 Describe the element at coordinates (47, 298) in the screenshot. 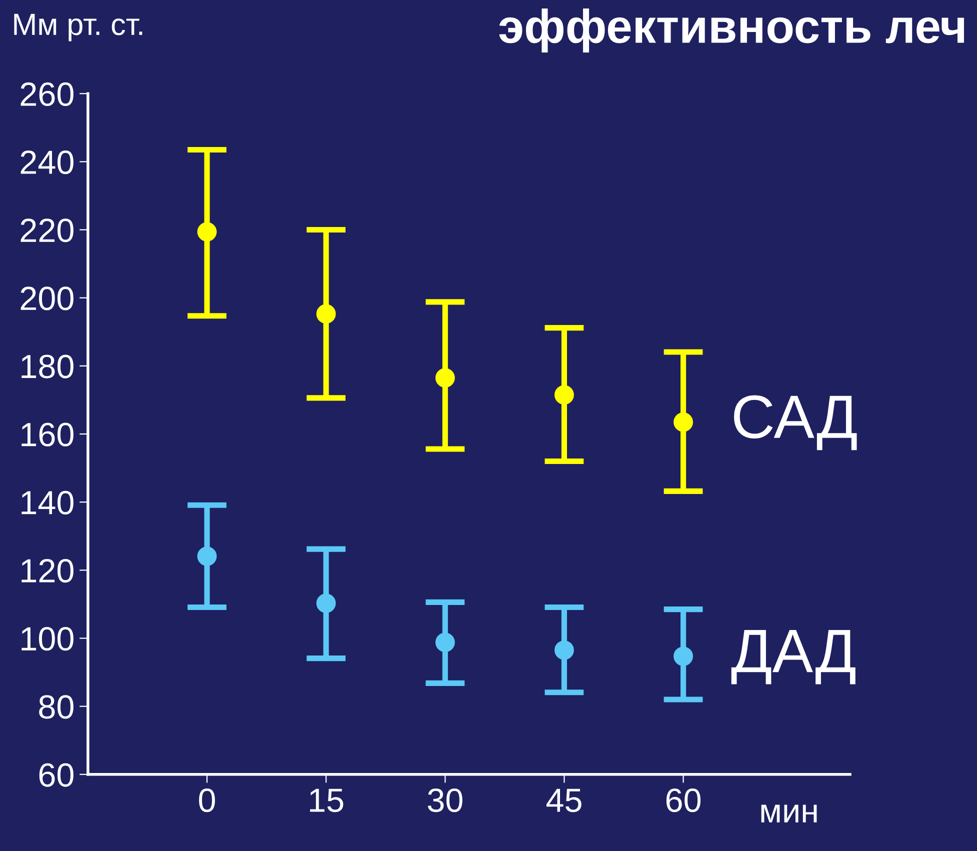

I see `y-tick-label: 200` at that location.